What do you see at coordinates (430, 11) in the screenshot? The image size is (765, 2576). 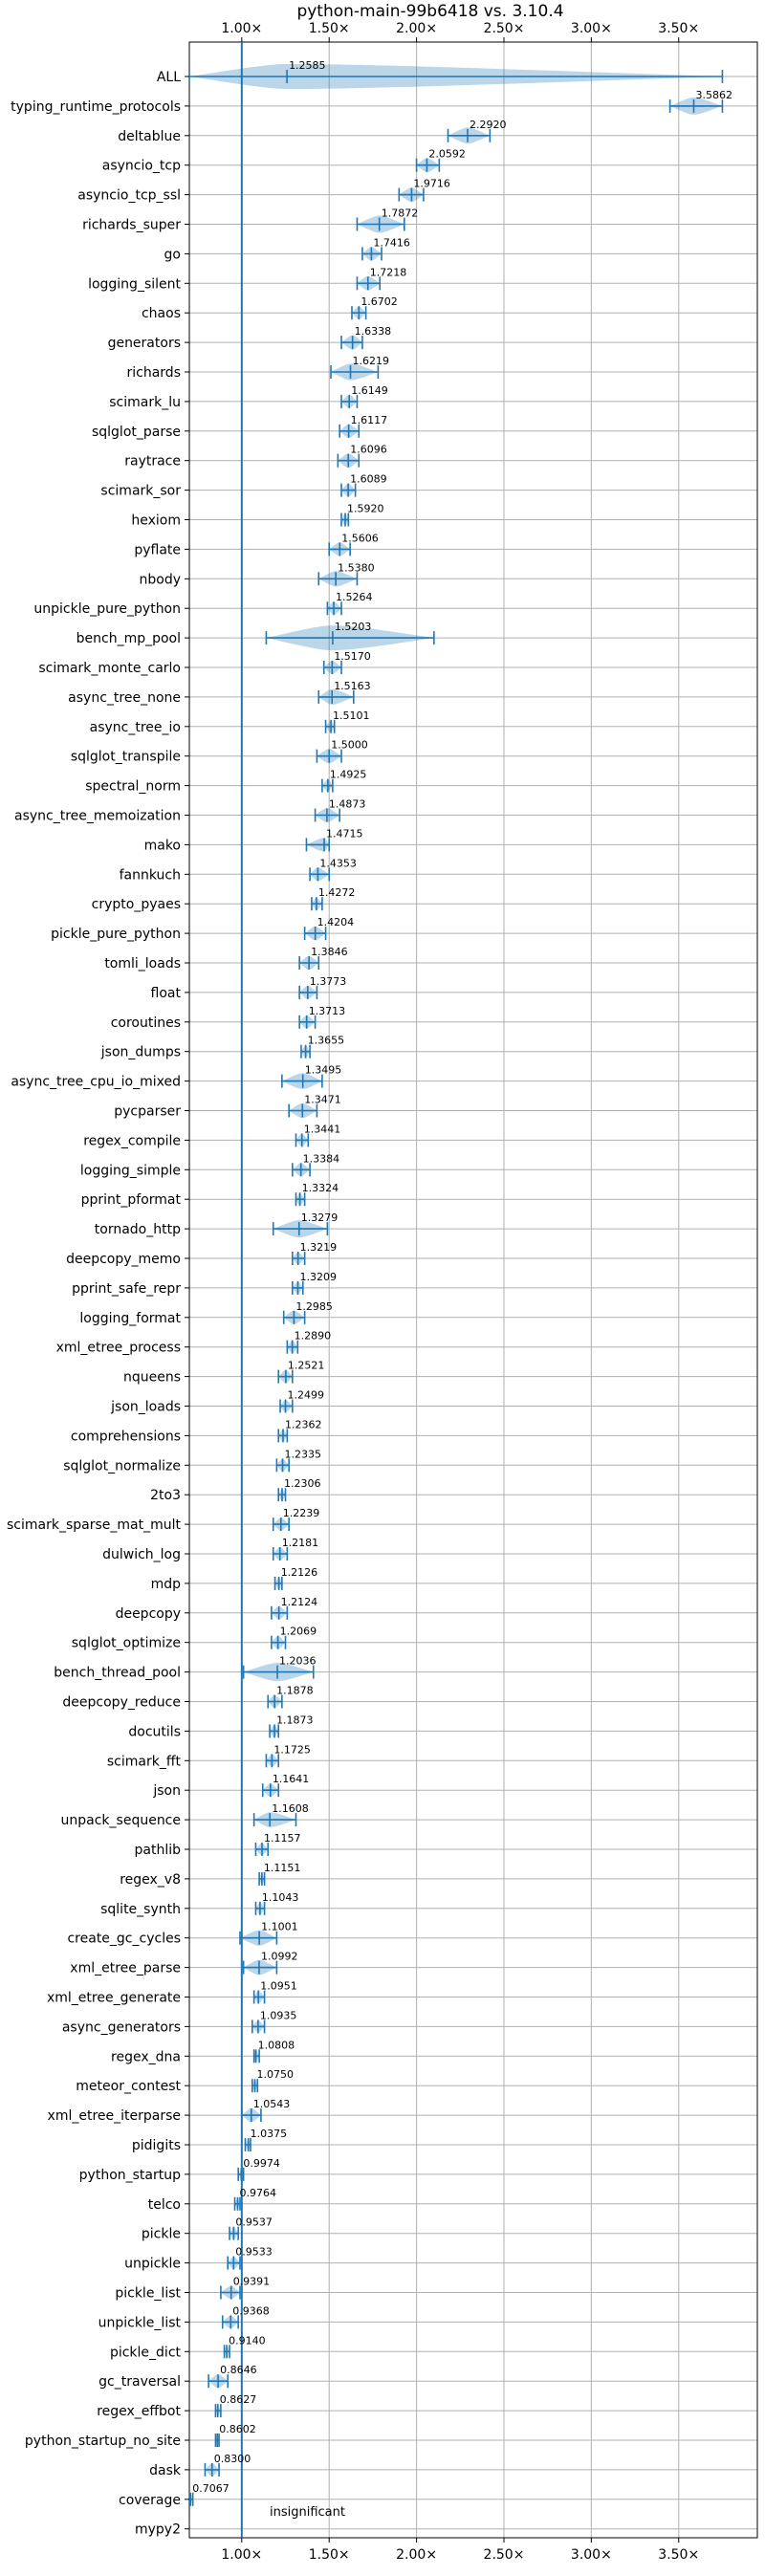 I see `chart-title: python-main-99b6418 vs. 3.10.4` at bounding box center [430, 11].